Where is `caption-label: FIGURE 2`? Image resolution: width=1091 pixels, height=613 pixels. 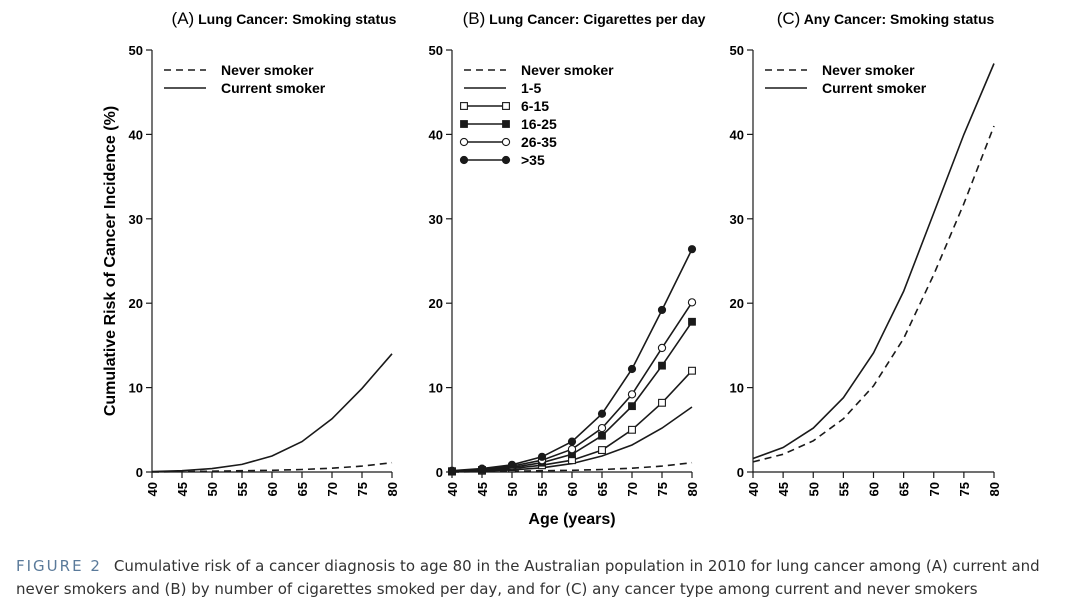 caption-label: FIGURE 2 is located at coordinates (59, 566).